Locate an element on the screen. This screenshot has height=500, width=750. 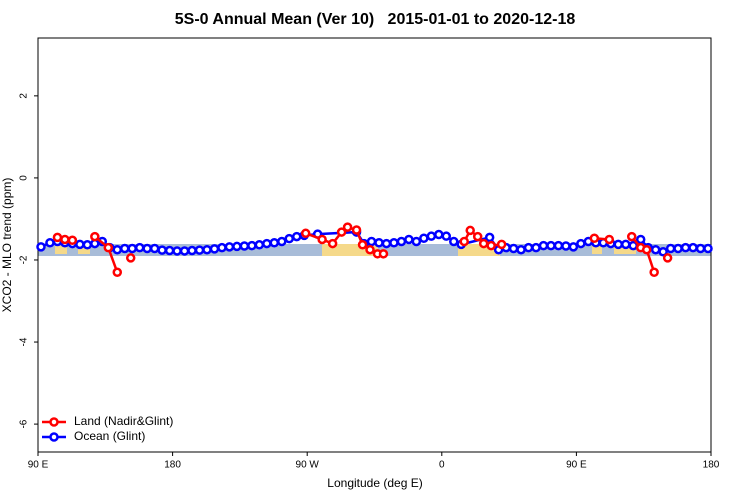
y-axis-label: XCO2 - MLO trend (ppm) is located at coordinates (7, 245).